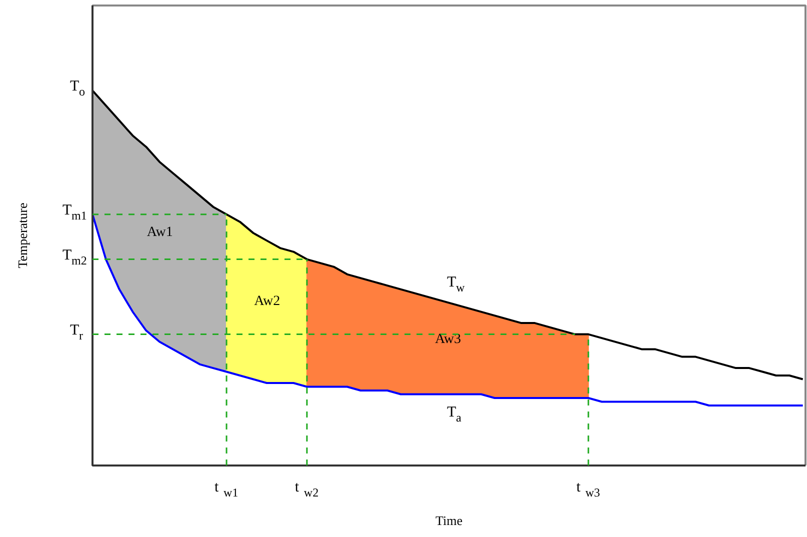 This screenshot has width=807, height=537. I want to click on series-label: Aw1, so click(159, 232).